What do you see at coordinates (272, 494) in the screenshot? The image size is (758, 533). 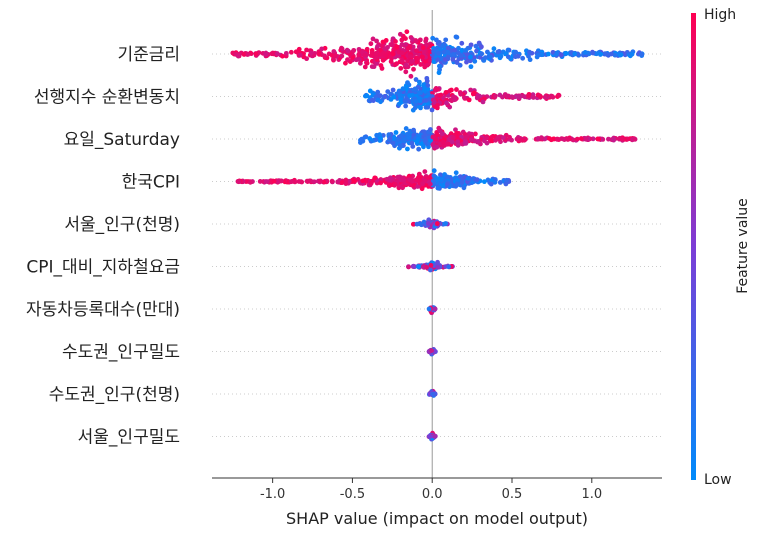 I see `x-tick-label: -1.0` at bounding box center [272, 494].